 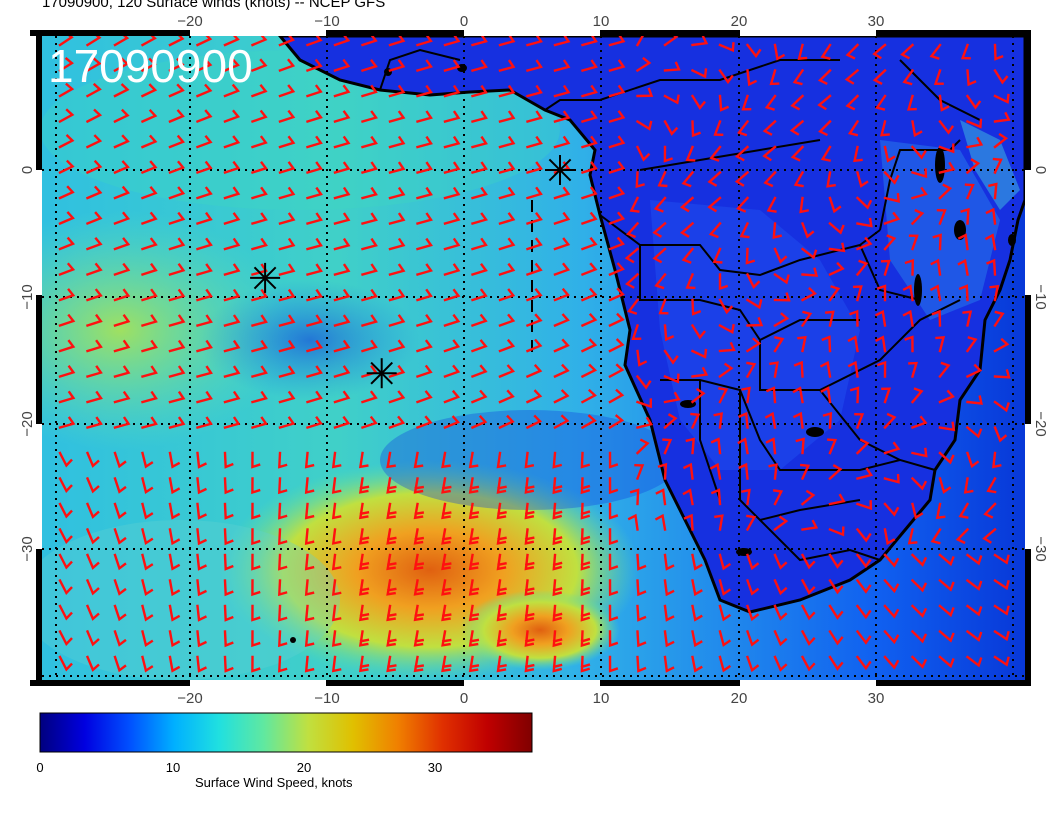 What do you see at coordinates (27, 296) in the screenshot?
I see `lat-label: −10` at bounding box center [27, 296].